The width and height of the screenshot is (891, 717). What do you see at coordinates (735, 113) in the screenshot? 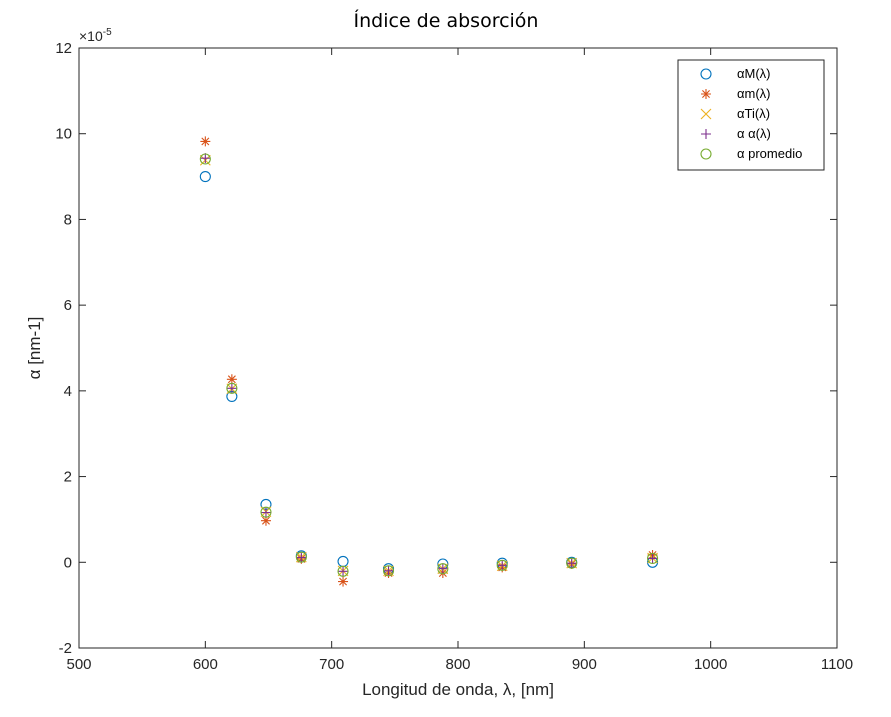
I see `legend-item: αTi(λ)` at bounding box center [735, 113].